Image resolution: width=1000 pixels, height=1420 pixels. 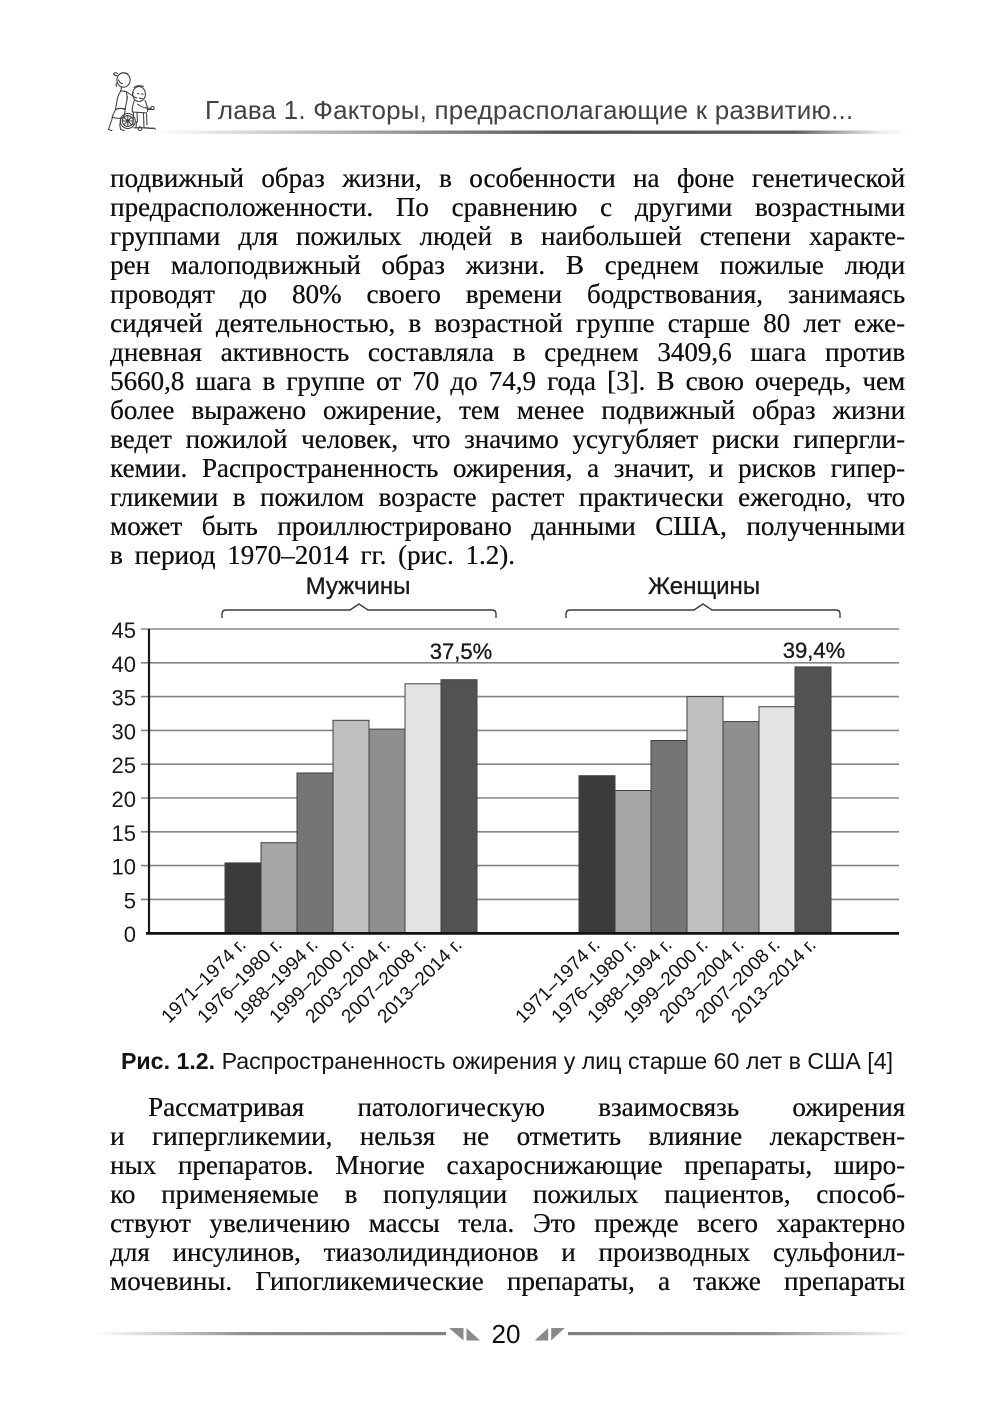 I want to click on svg-text: 39,4%, so click(x=814, y=650).